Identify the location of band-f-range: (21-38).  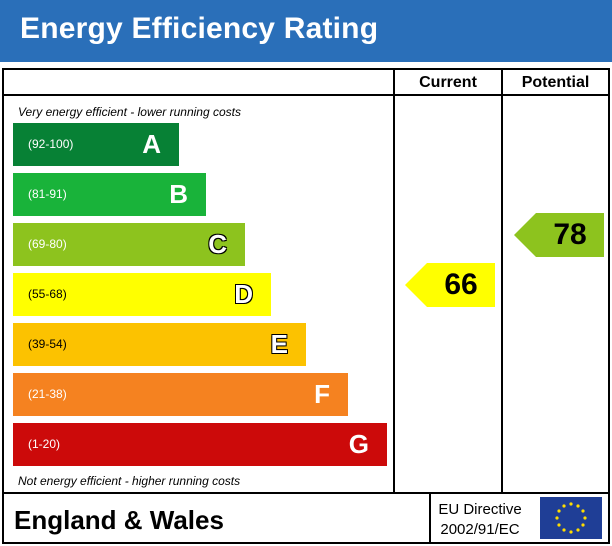
(47, 394).